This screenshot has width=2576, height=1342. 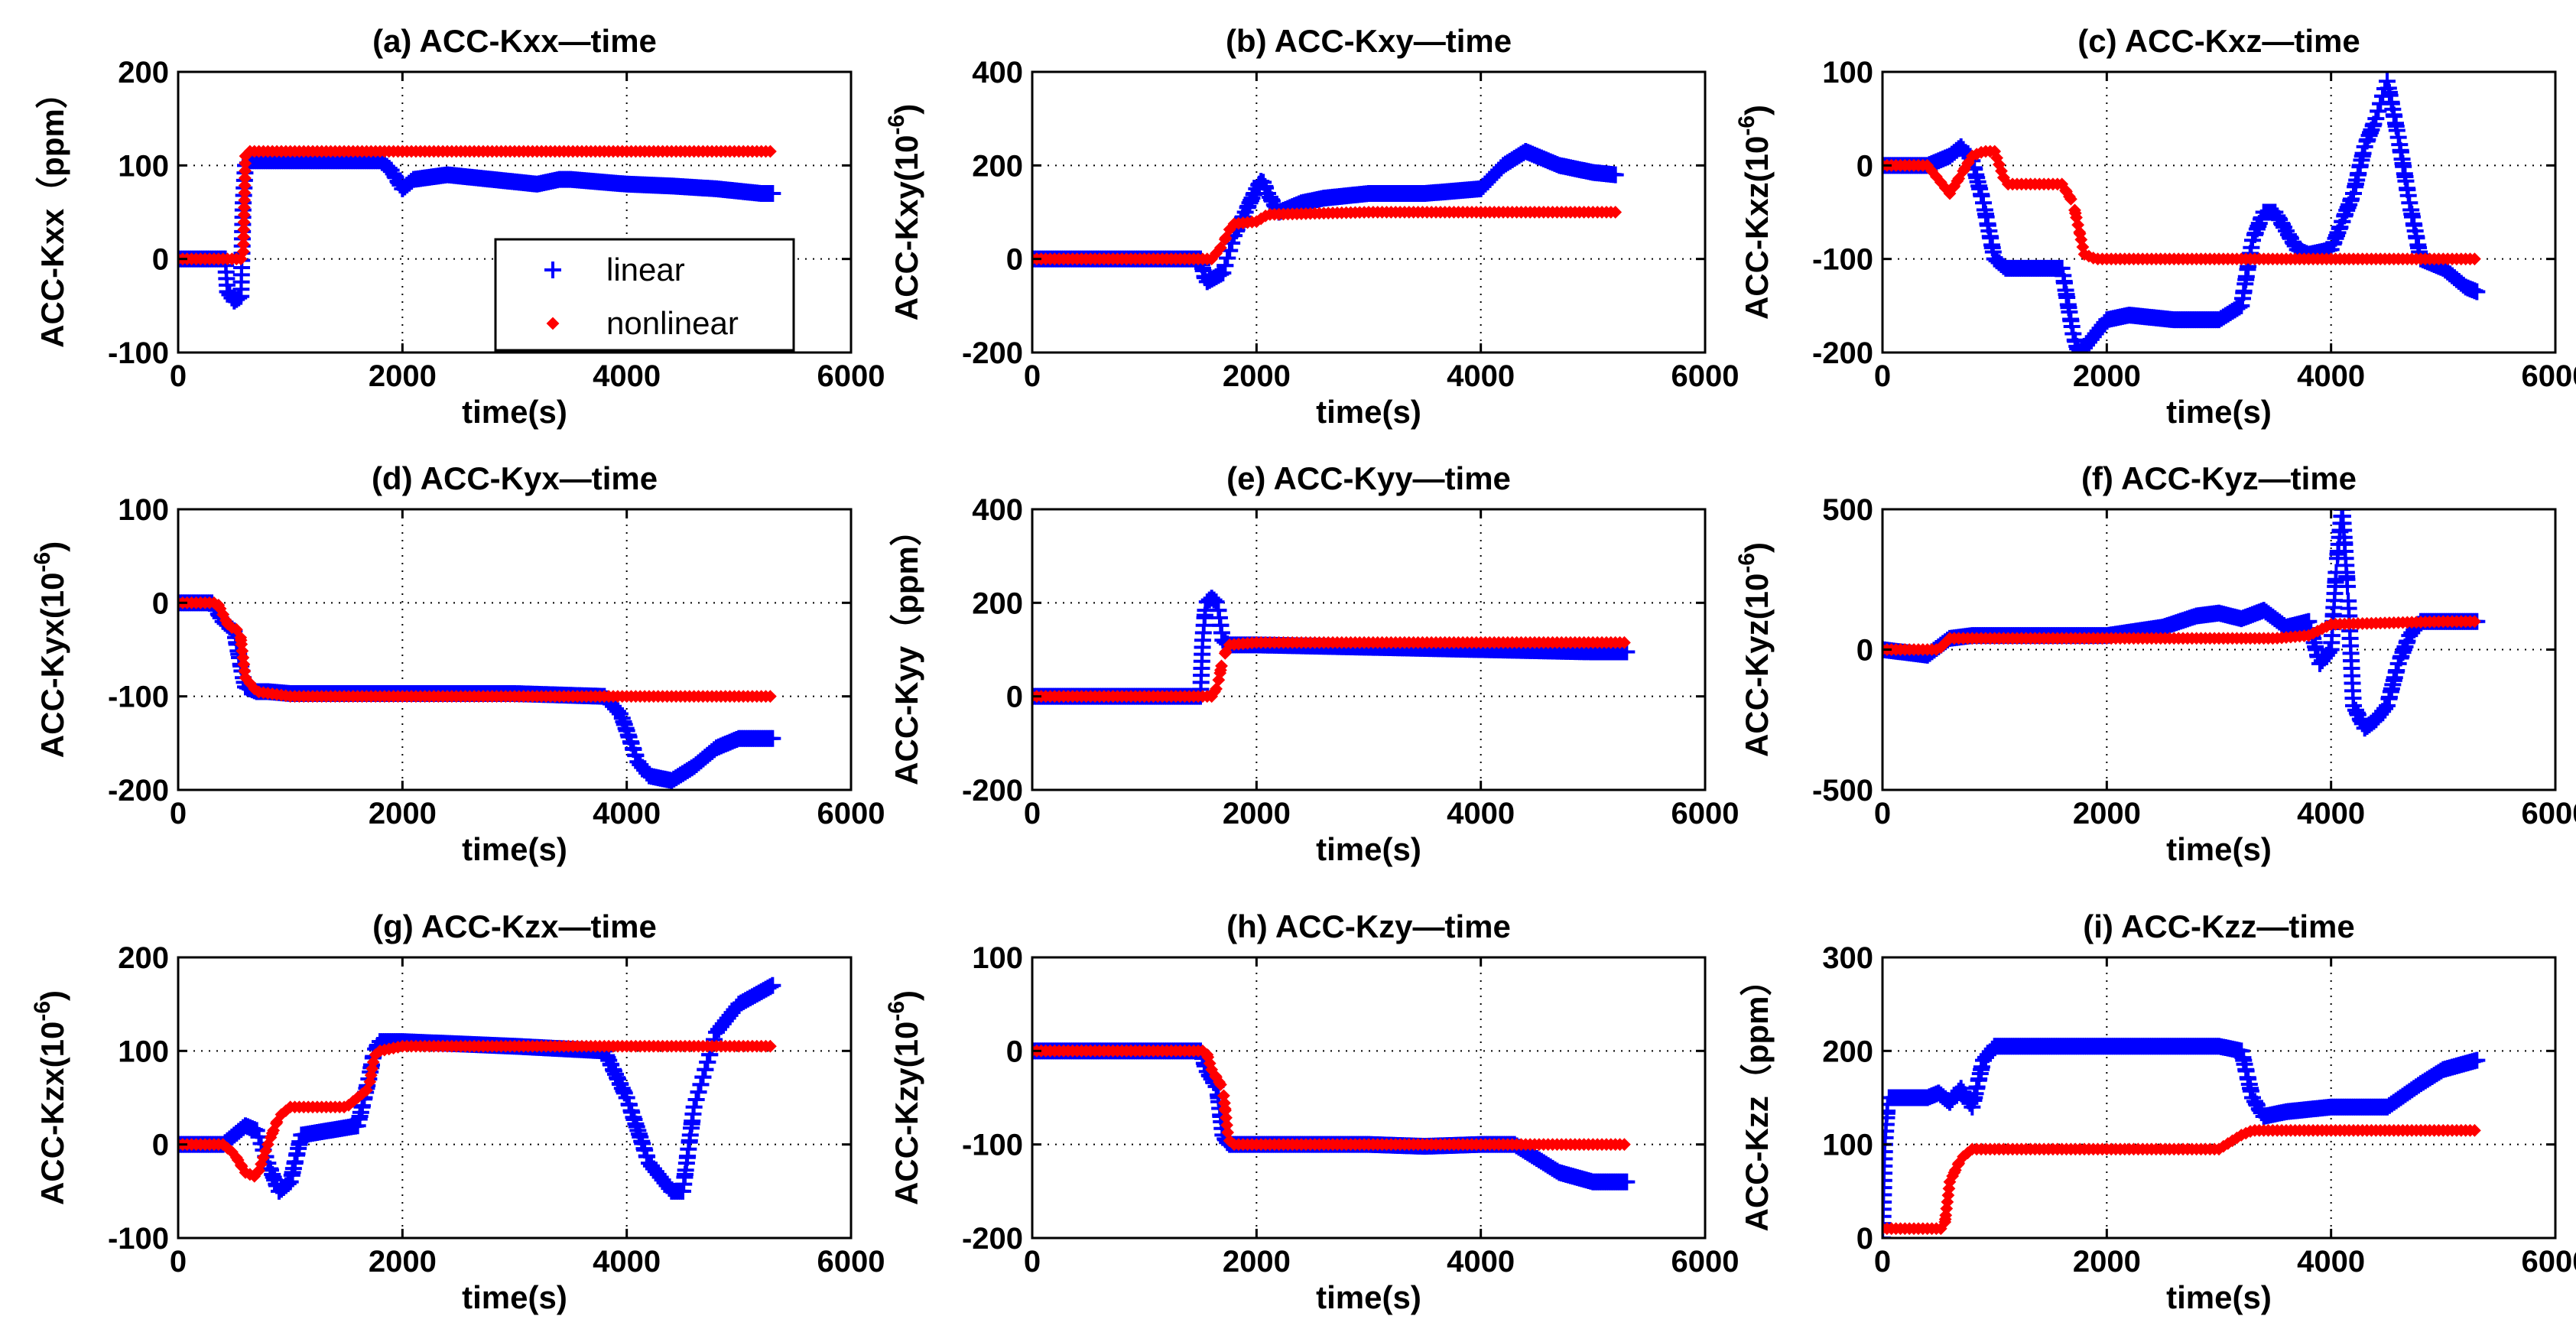 I want to click on y-axis-label-c: ACC-Kxz(10-6), so click(x=1755, y=212).